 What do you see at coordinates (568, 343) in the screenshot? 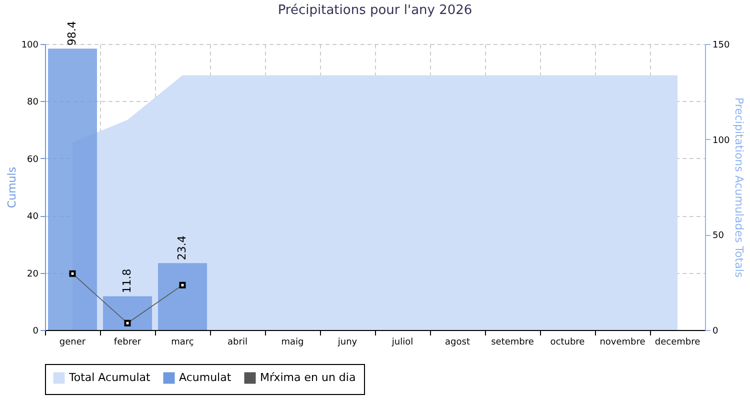
I see `x-tick-label: octubre` at bounding box center [568, 343].